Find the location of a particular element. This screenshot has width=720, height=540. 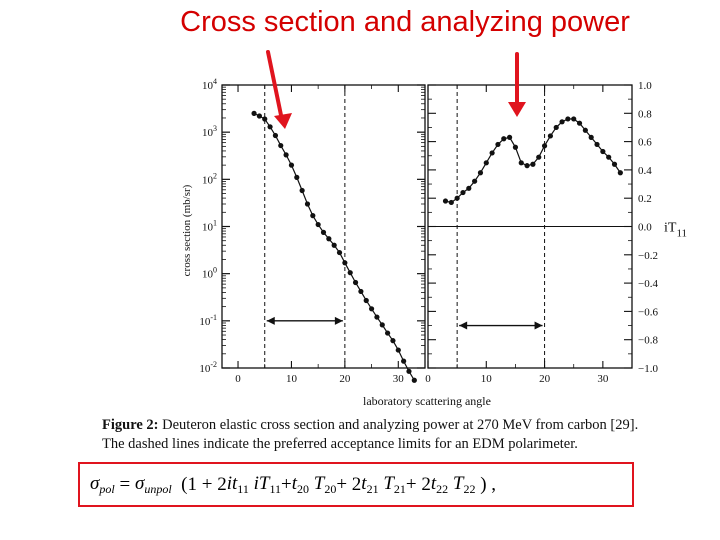

y-tick-label: −0.6 is located at coordinates (648, 312).